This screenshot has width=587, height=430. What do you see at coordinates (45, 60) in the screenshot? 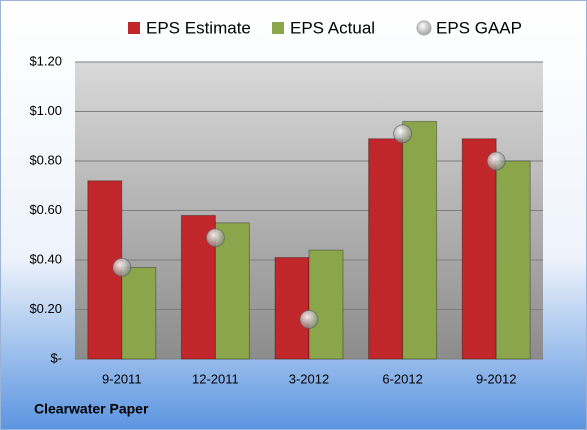
I see `y-tick-label: $1.20` at bounding box center [45, 60].